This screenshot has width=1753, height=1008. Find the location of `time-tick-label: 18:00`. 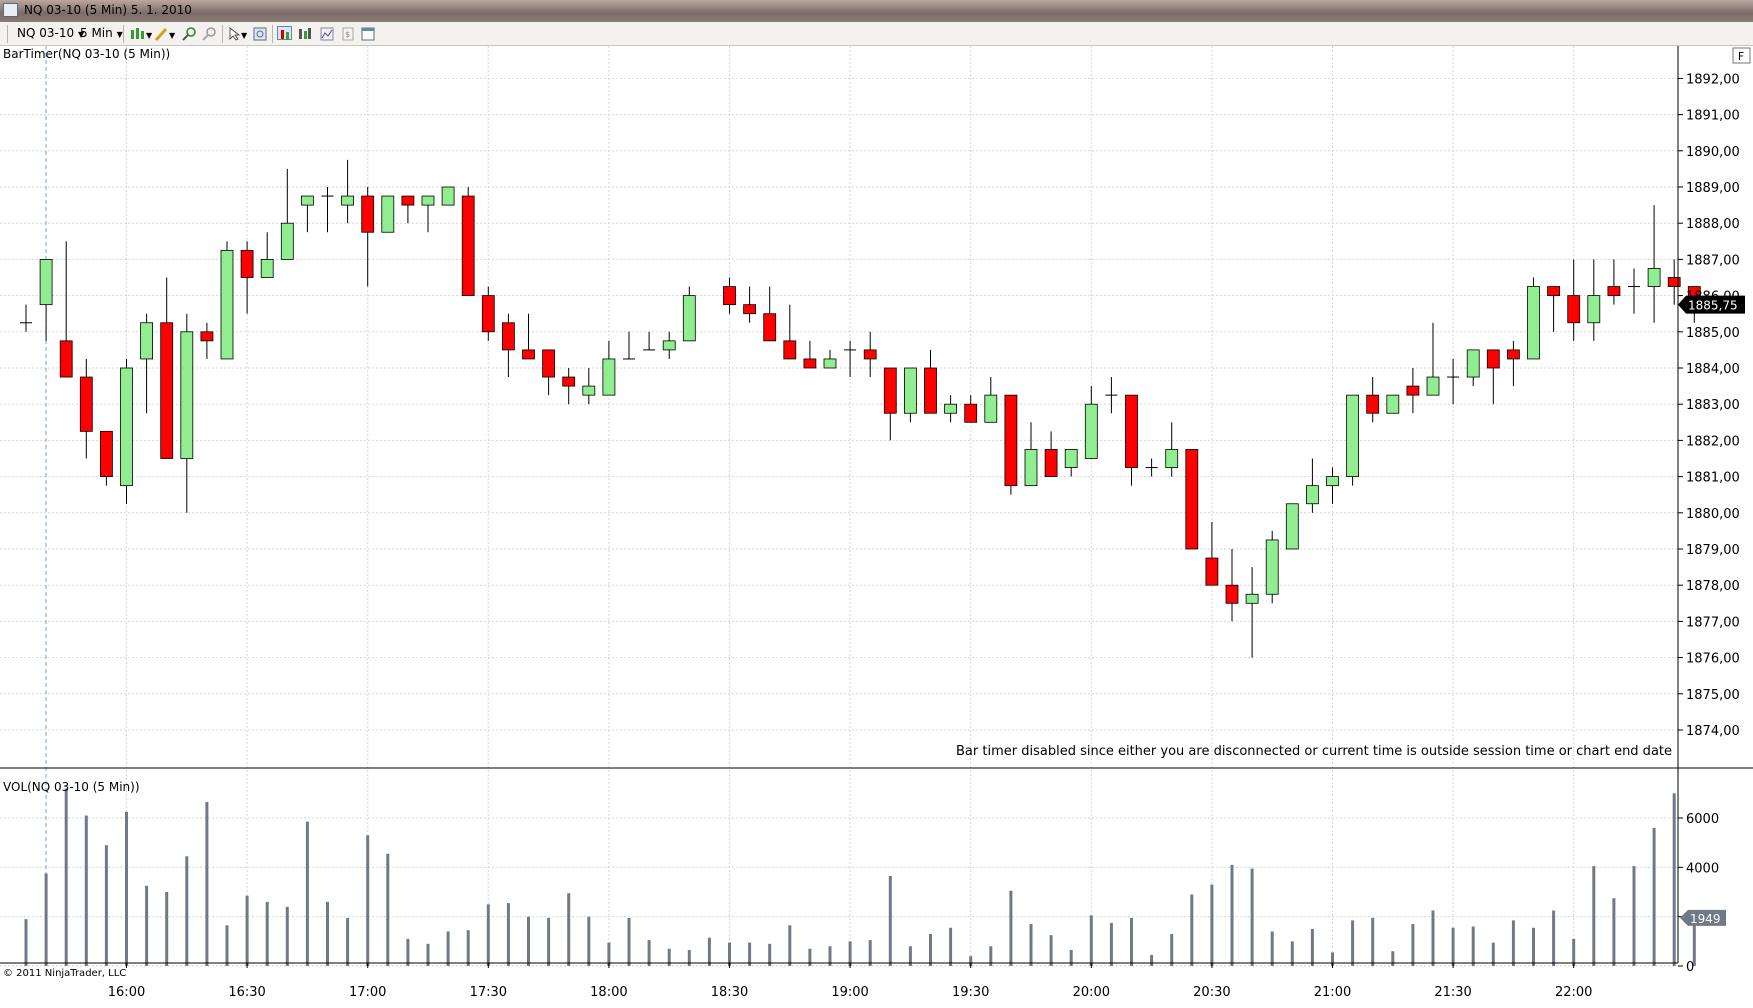

time-tick-label: 18:00 is located at coordinates (608, 992).